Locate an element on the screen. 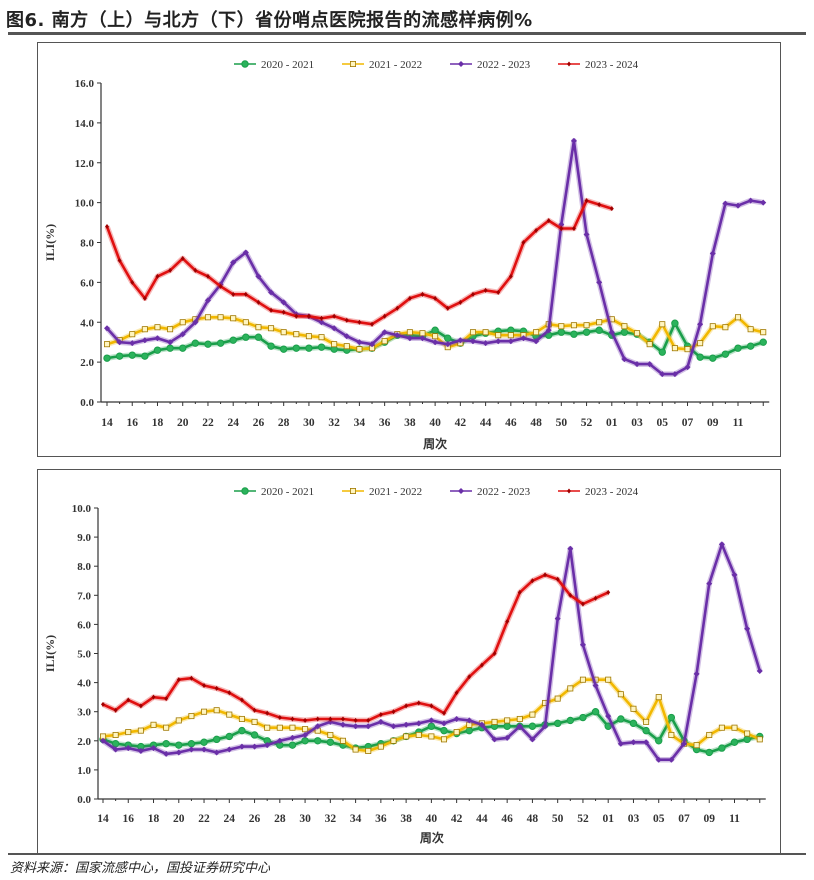  legend-item: 2020 - 2021 is located at coordinates (274, 492).